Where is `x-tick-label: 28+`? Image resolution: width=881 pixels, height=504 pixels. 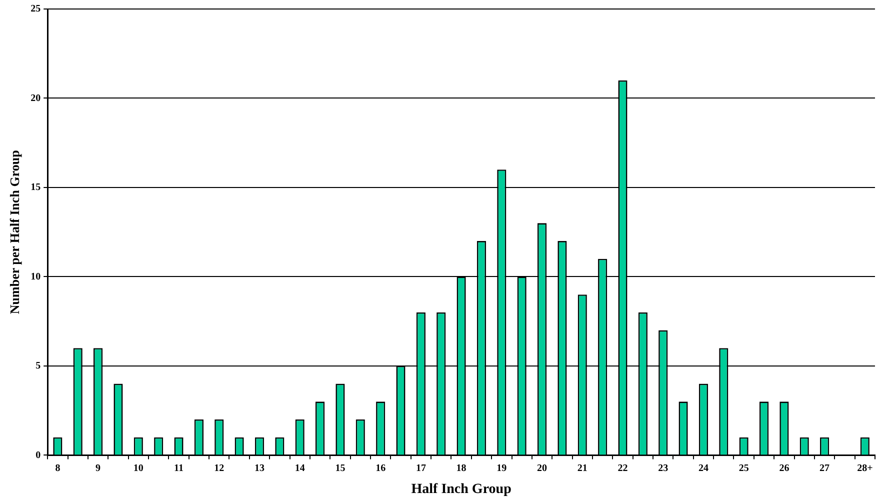
x-tick-label: 28+ is located at coordinates (865, 468).